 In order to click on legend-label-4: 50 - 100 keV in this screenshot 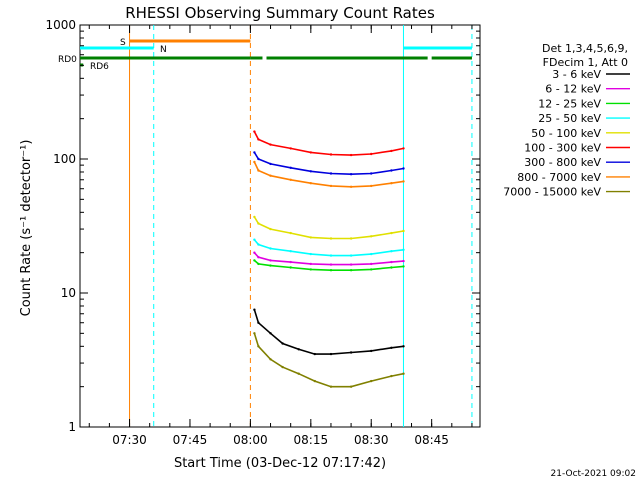, I will do `click(566, 133)`.